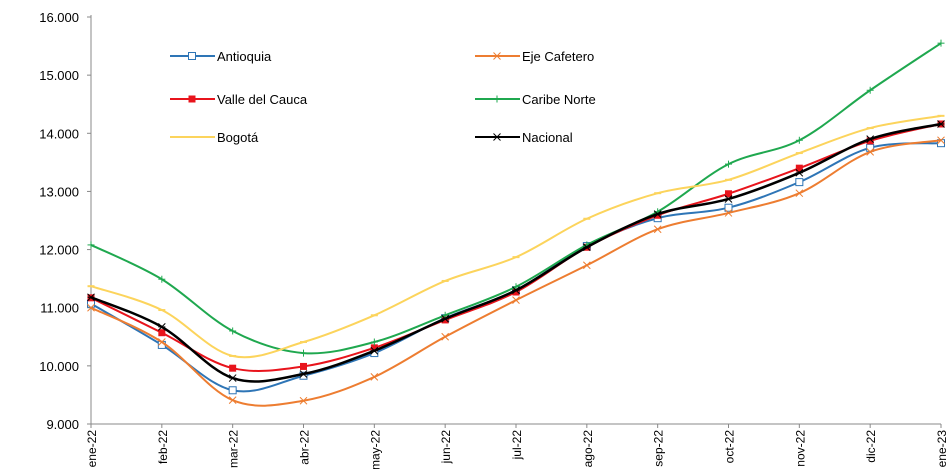 This screenshot has width=951, height=474. What do you see at coordinates (59, 250) in the screenshot?
I see `y-tick-label: 12.000` at bounding box center [59, 250].